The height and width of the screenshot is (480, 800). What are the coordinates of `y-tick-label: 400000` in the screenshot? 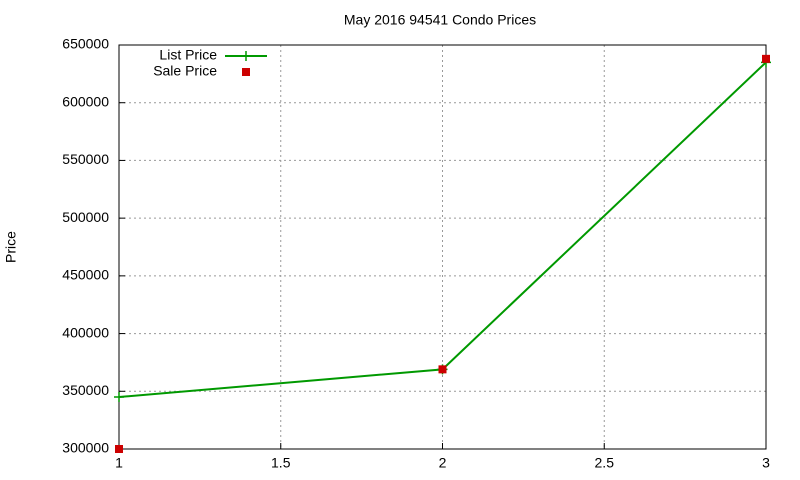 It's located at (85, 332).